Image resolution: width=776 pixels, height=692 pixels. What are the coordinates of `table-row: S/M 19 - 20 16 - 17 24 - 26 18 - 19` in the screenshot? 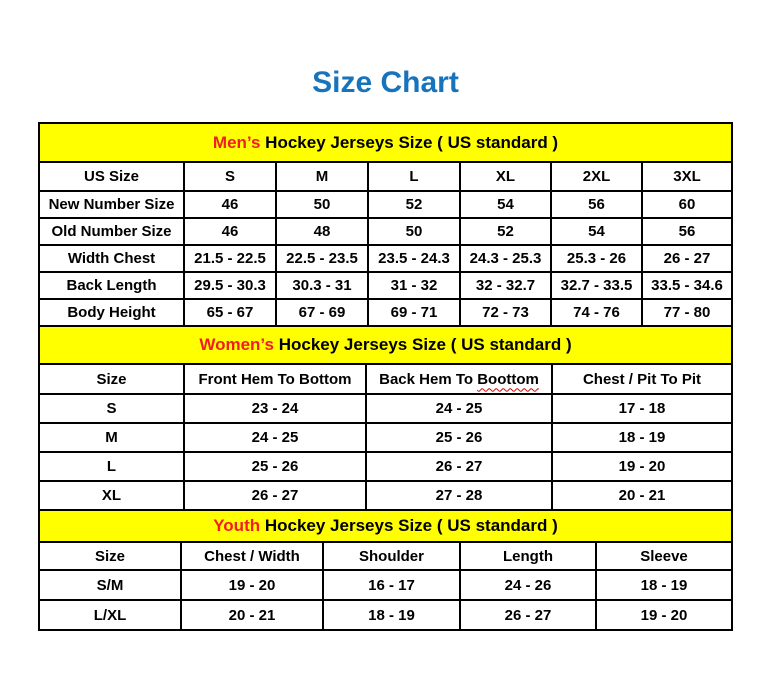 It's located at (385, 585).